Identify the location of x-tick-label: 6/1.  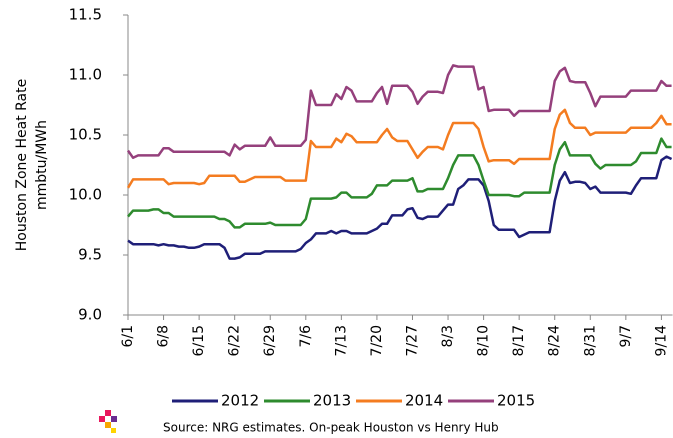
(128, 336).